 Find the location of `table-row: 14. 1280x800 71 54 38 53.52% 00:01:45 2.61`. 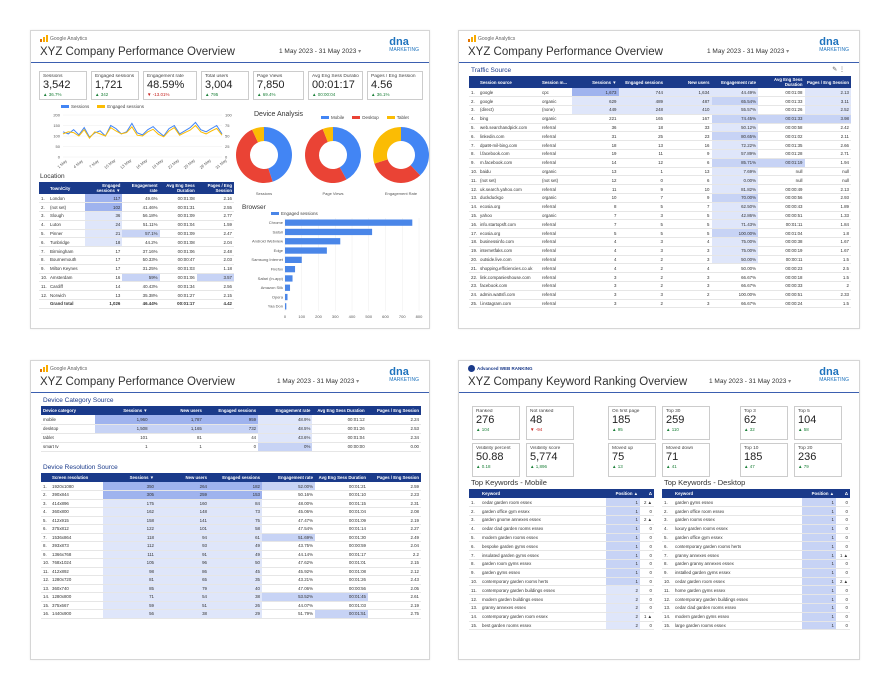

table-row: 14. 1280x800 71 54 38 53.52% 00:01:45 2.61 is located at coordinates (231, 597).